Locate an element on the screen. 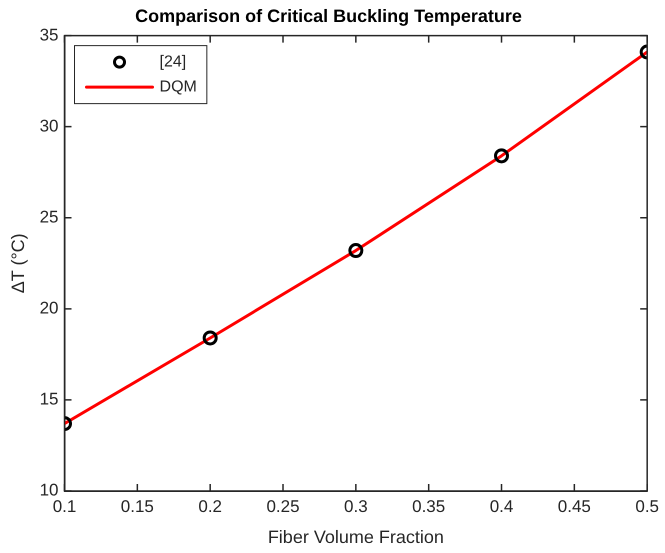 The height and width of the screenshot is (553, 665). y-tick-label: 30 is located at coordinates (49, 126).